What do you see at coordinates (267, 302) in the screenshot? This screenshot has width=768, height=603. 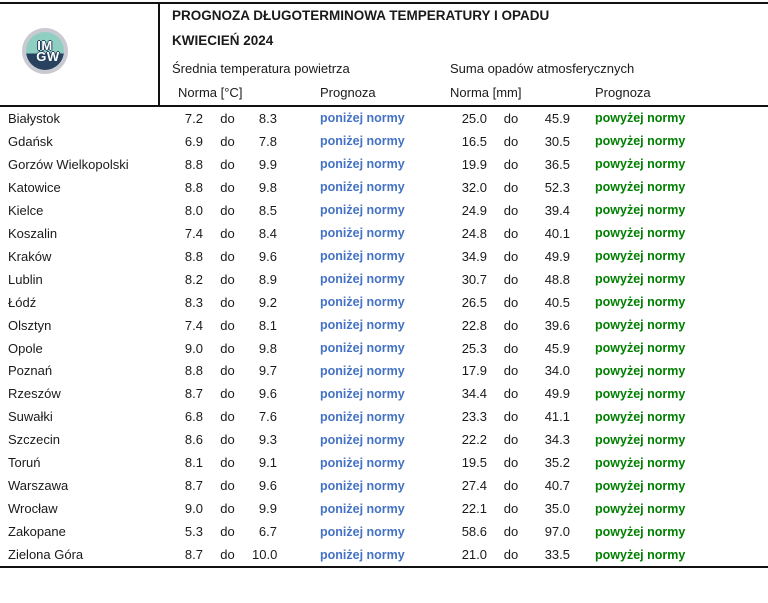 I see `temp-norm-high: 9.2` at bounding box center [267, 302].